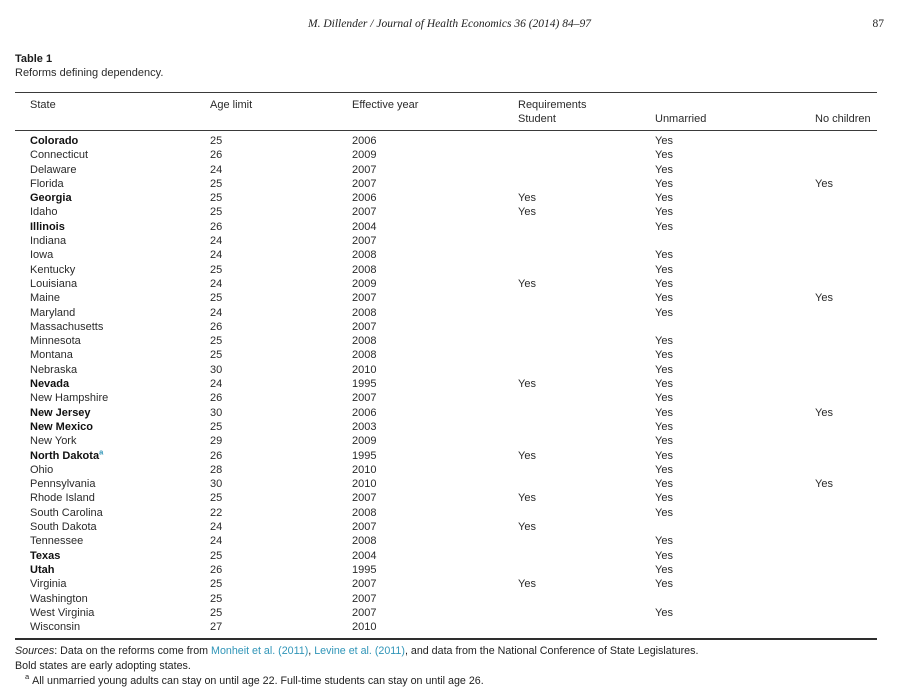 The height and width of the screenshot is (688, 900). I want to click on state-cell: New Jersey, so click(60, 412).